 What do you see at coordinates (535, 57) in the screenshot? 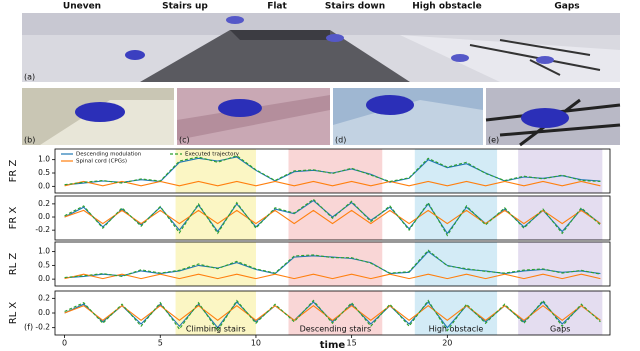
I see `gap-lines` at bounding box center [535, 57].